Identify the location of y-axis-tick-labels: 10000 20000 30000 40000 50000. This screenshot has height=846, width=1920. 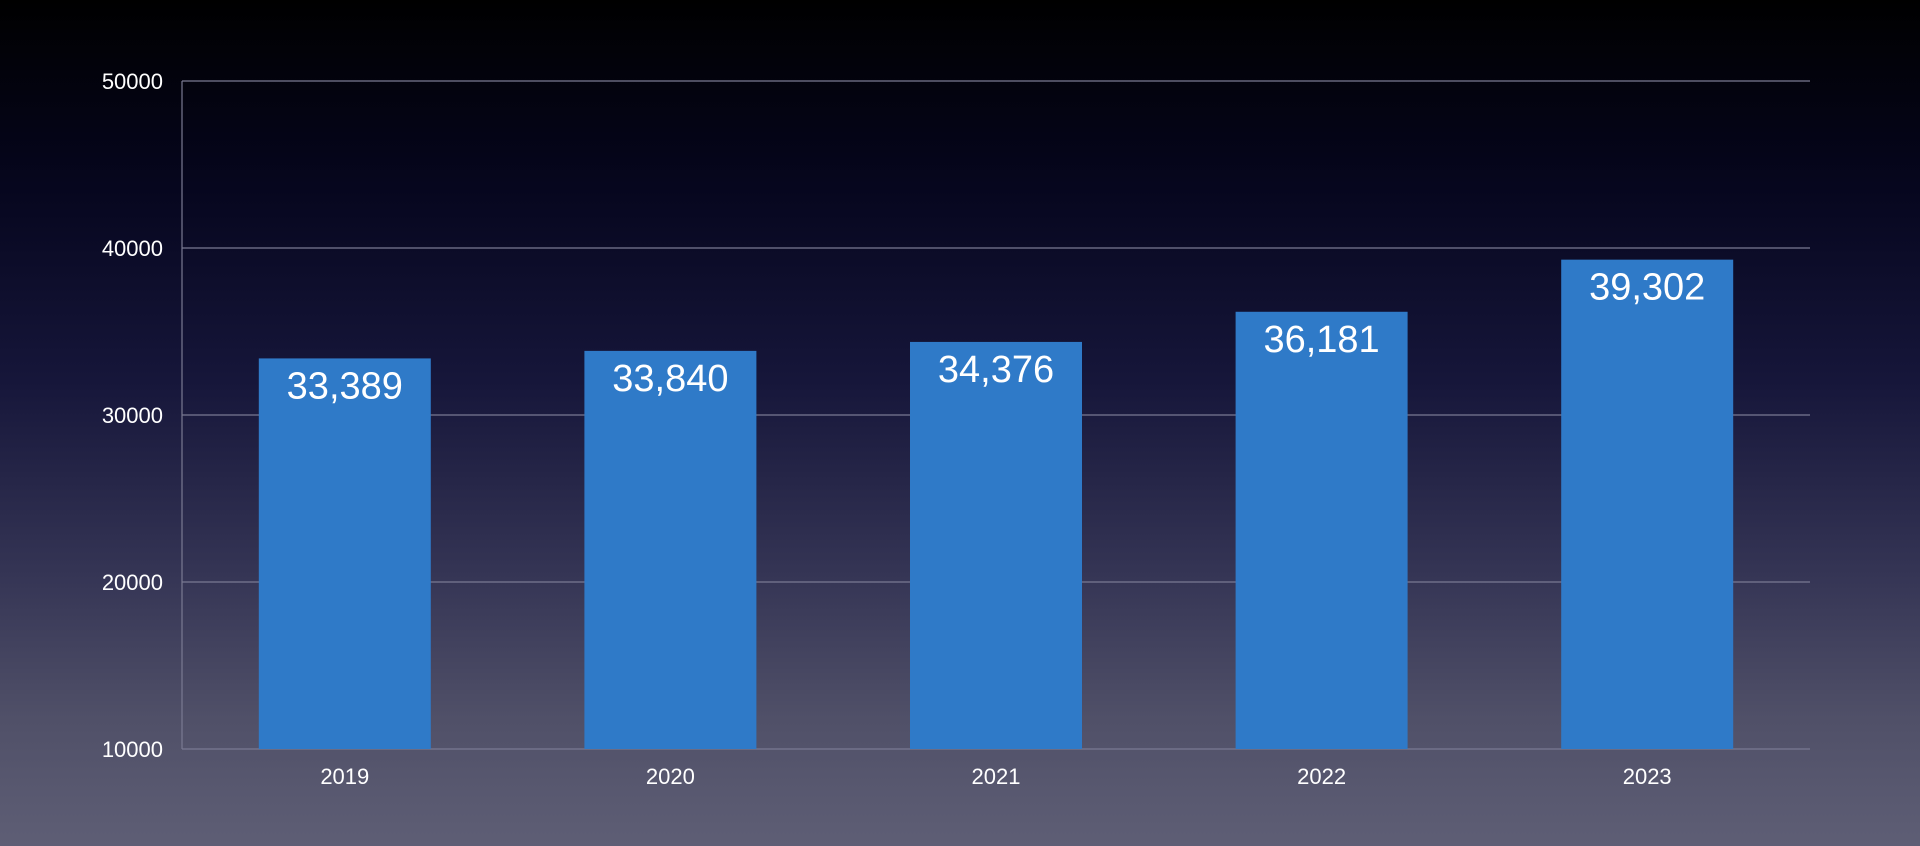
(132, 415).